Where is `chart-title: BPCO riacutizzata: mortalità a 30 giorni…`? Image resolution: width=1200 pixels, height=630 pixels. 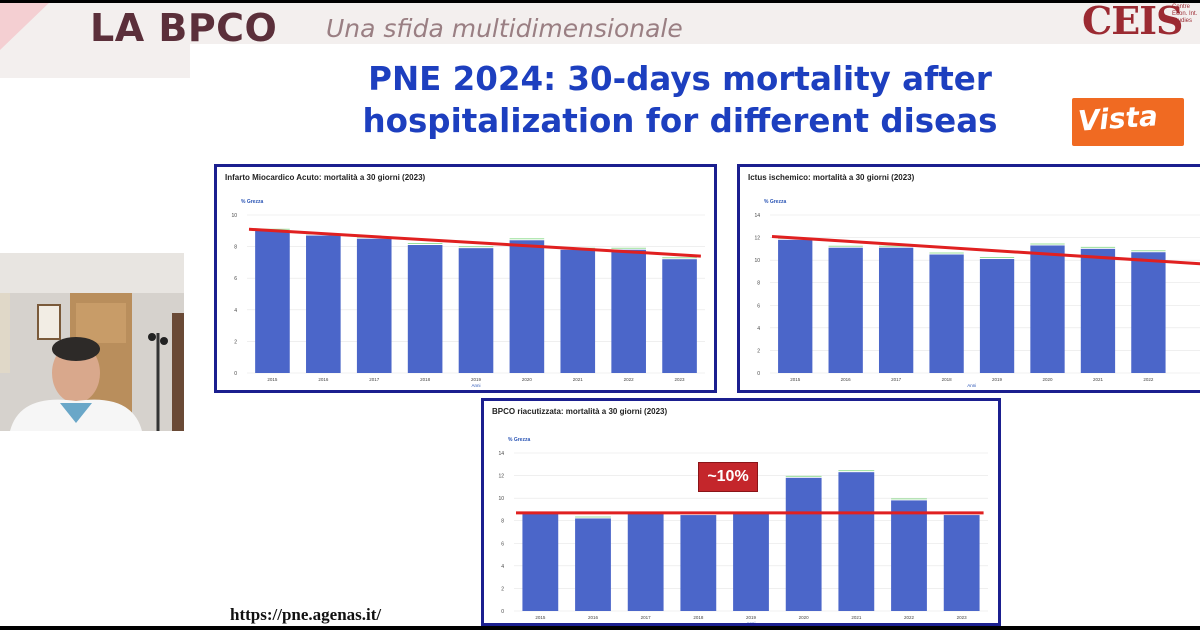 chart-title: BPCO riacutizzata: mortalità a 30 giorni… is located at coordinates (580, 411).